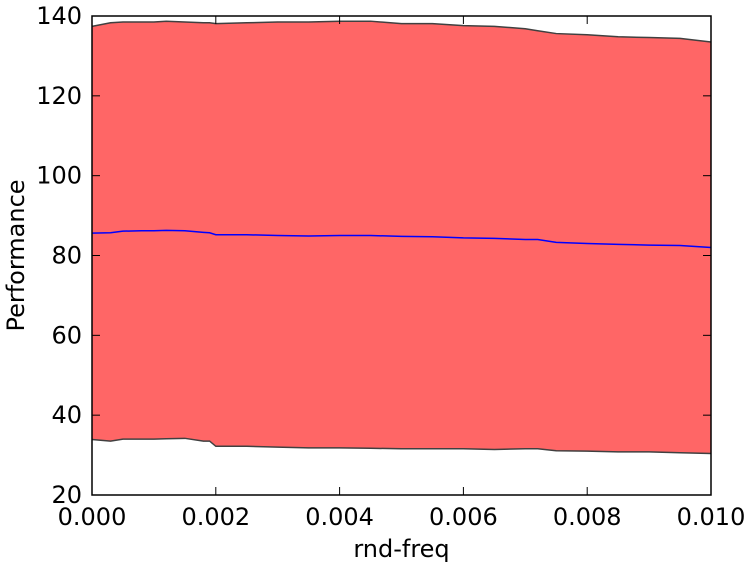 This screenshot has height=566, width=750. What do you see at coordinates (59, 176) in the screenshot?
I see `y-tick-label: 100` at bounding box center [59, 176].